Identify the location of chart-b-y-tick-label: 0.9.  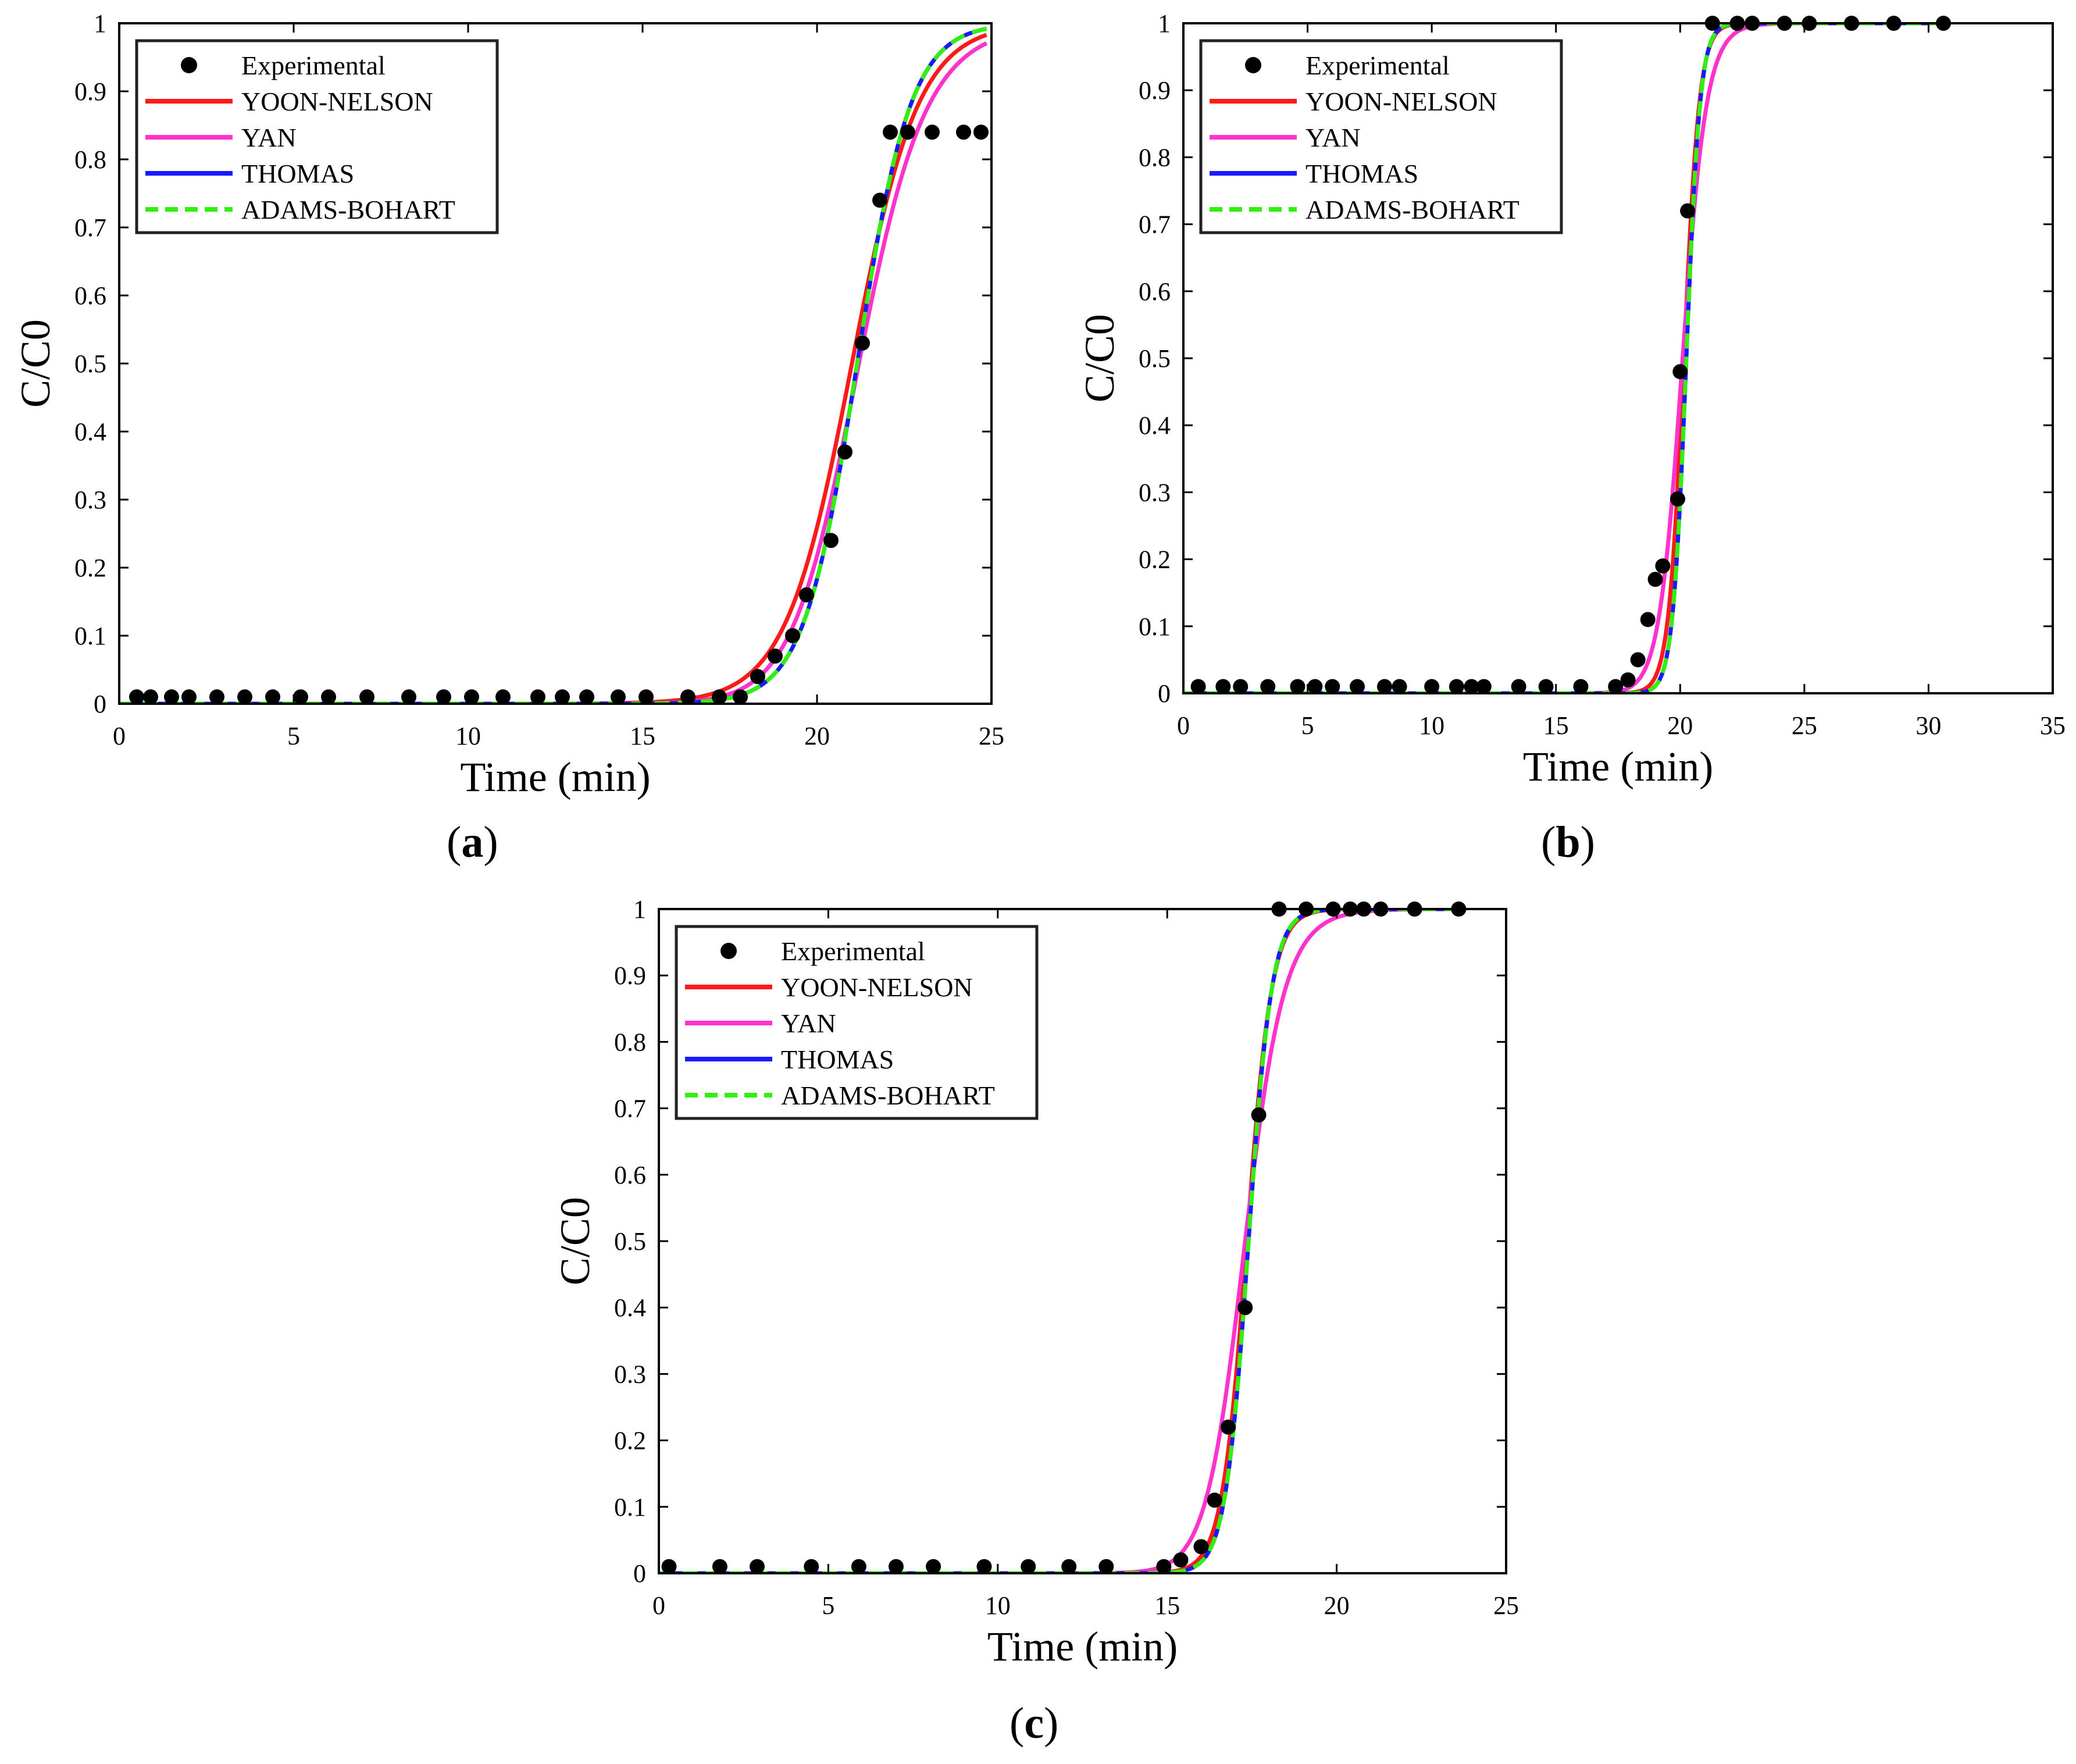
(1155, 90).